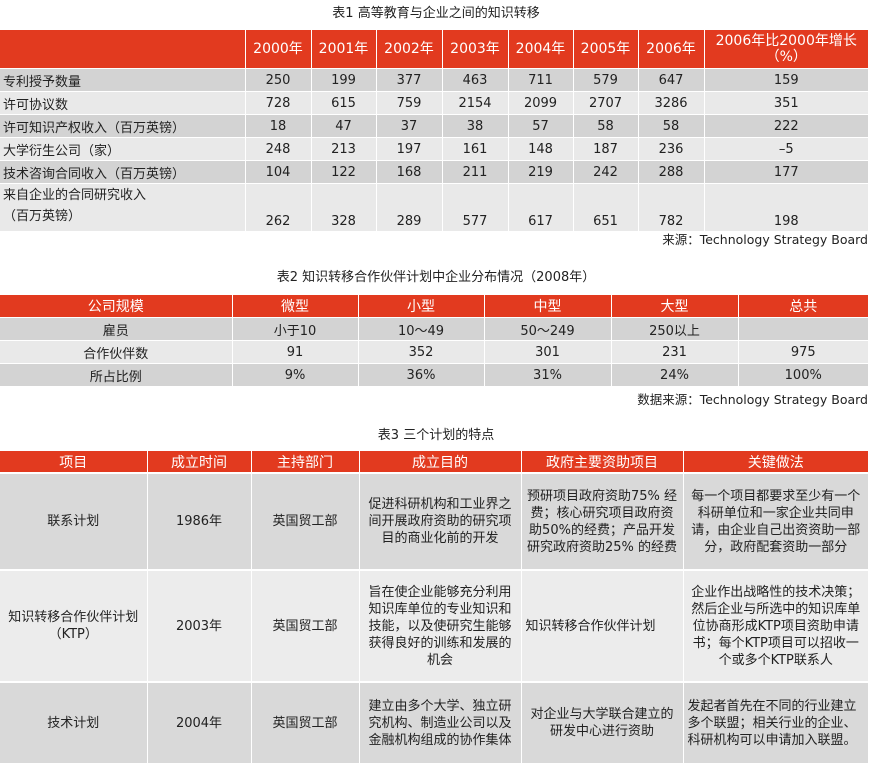 The width and height of the screenshot is (872, 763). I want to click on table1-header-blank, so click(122, 49).